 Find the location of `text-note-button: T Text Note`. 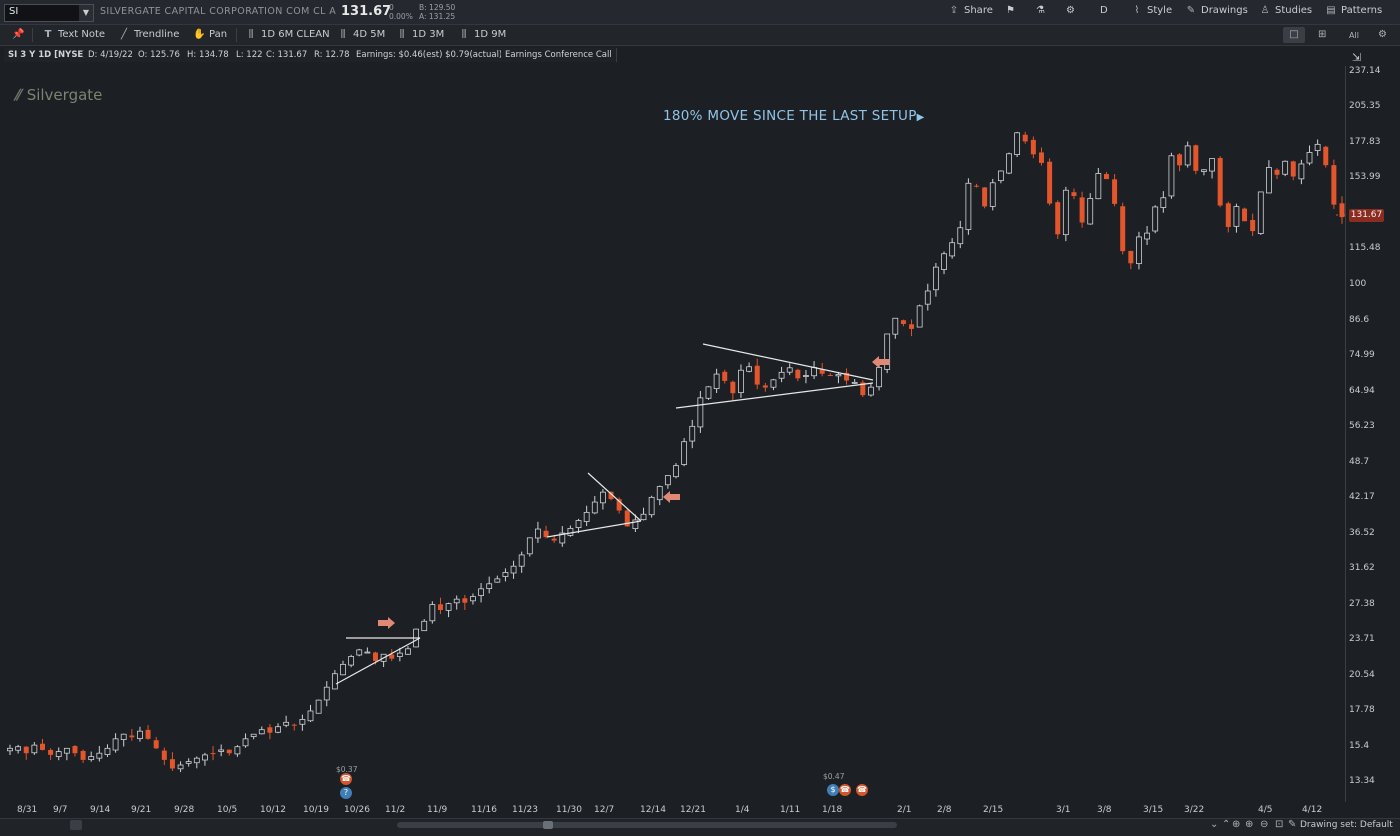

text-note-button: T Text Note is located at coordinates (74, 34).